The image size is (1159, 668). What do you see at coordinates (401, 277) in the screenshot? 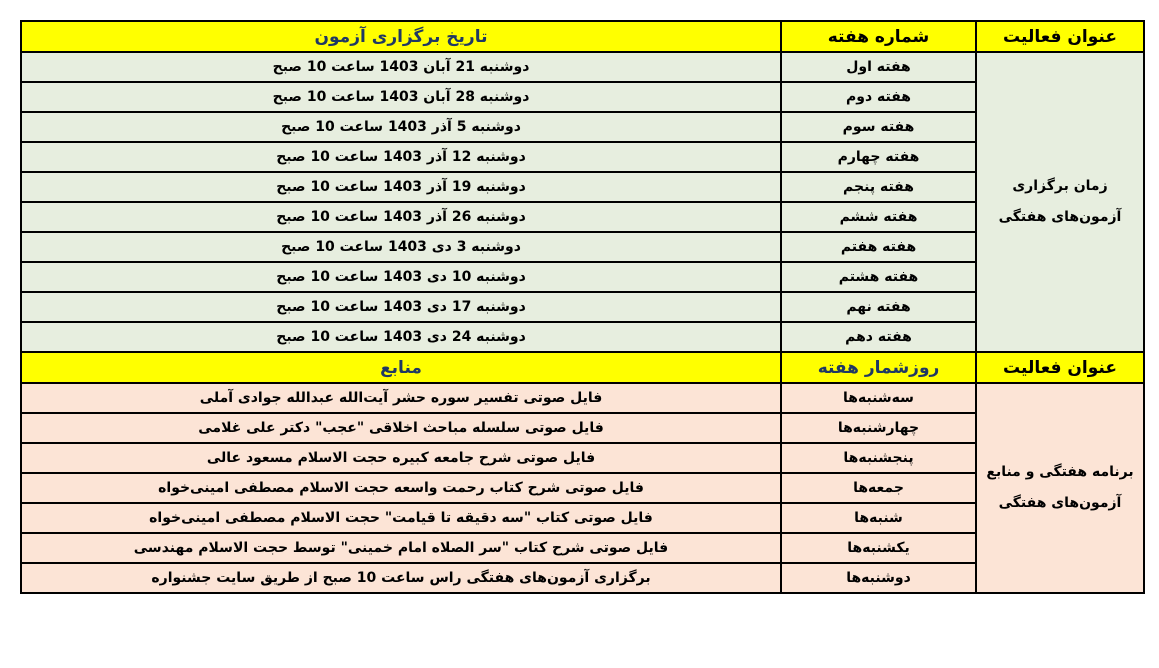
I see `exam-date-cell: دوشنبه 10 دی 1403 ساعت 10 صبح` at bounding box center [401, 277].